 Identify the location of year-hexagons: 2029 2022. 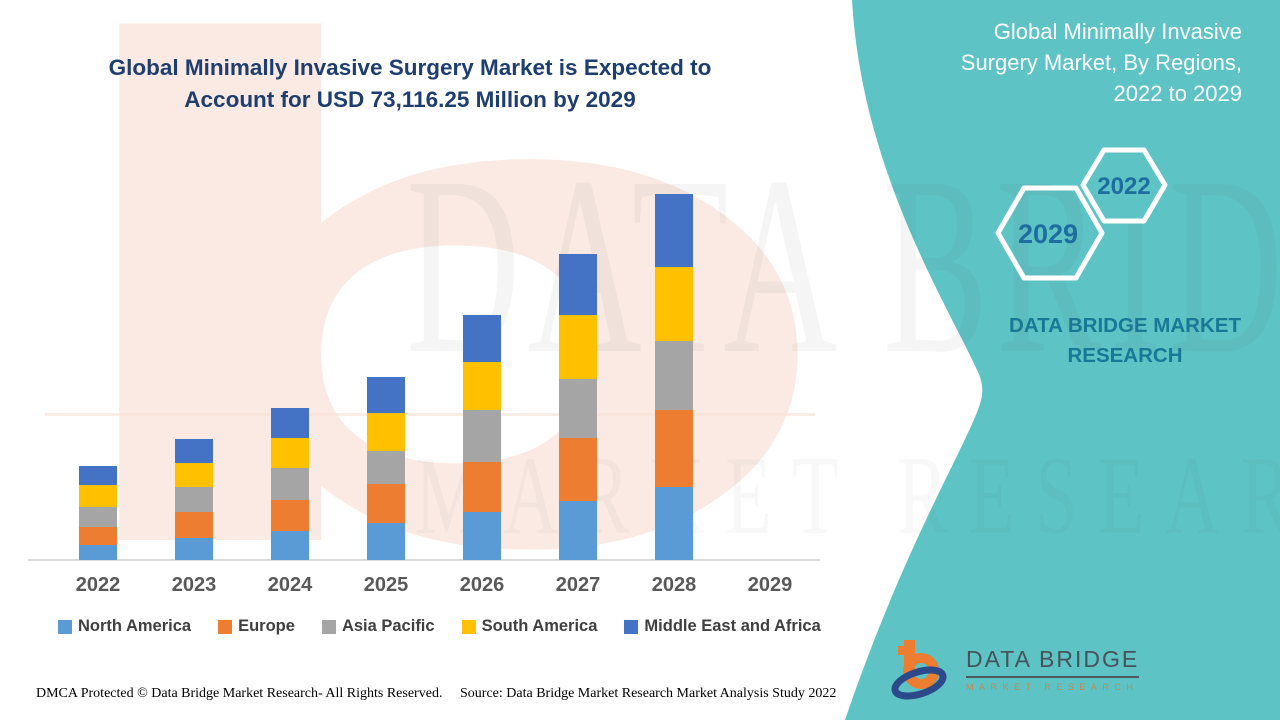
(1081, 214).